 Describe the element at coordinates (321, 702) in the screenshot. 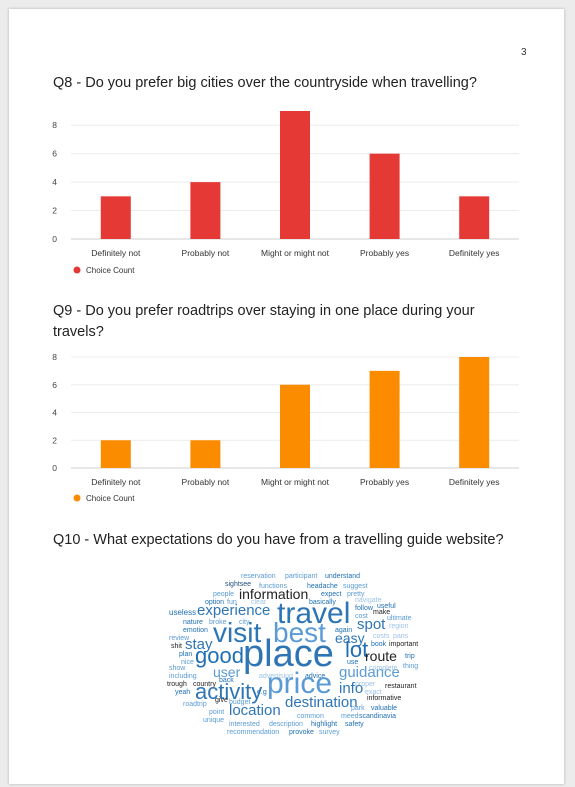

I see `word-cloud-word: destination` at that location.